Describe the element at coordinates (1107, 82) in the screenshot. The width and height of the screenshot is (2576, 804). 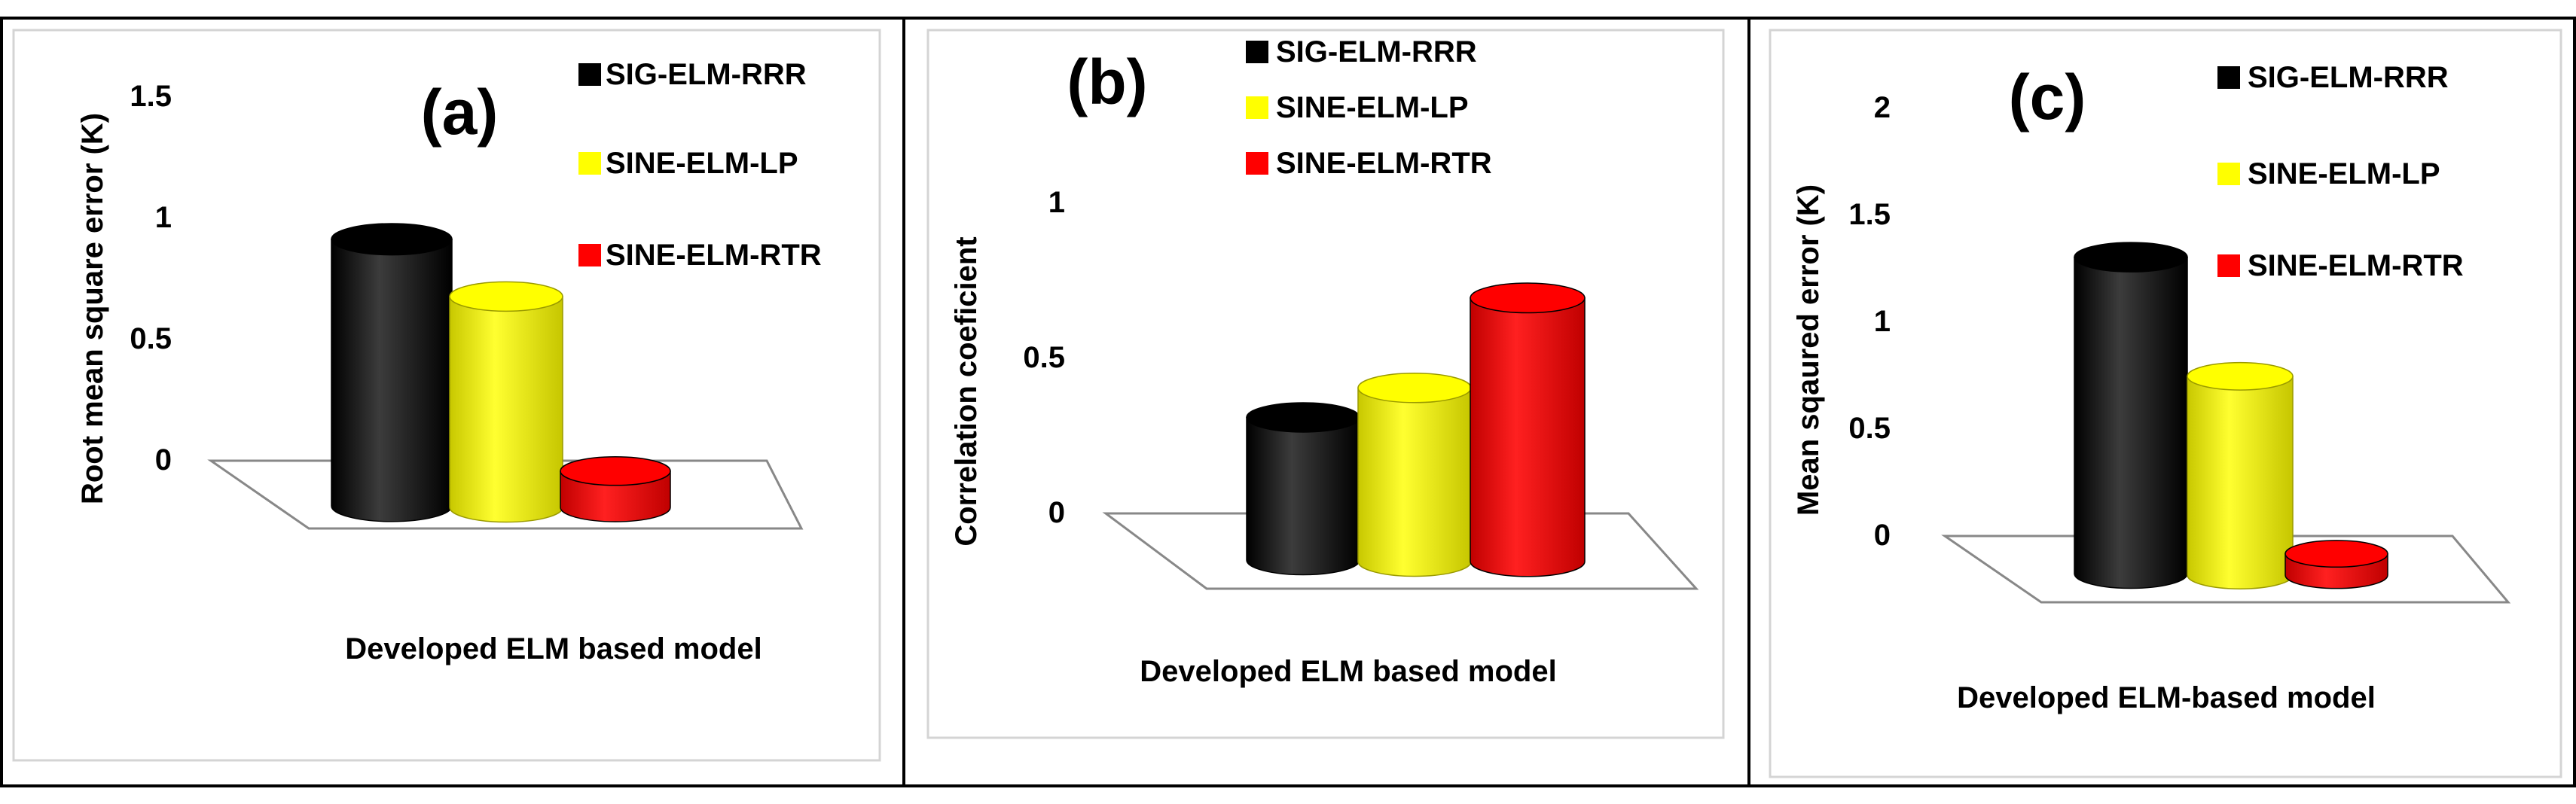
I see `panel-label: (b)` at that location.